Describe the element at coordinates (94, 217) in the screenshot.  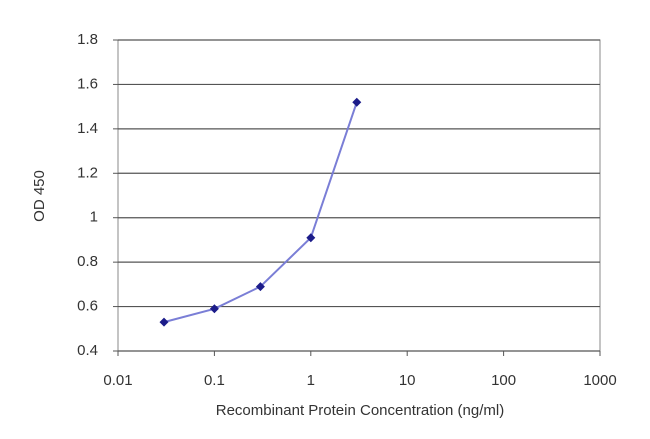
I see `y-tick-label: 1` at that location.